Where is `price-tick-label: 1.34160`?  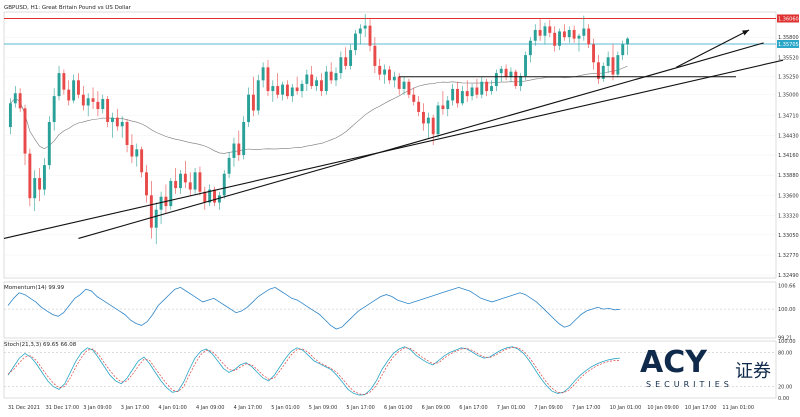 price-tick-label: 1.34160 is located at coordinates (788, 156).